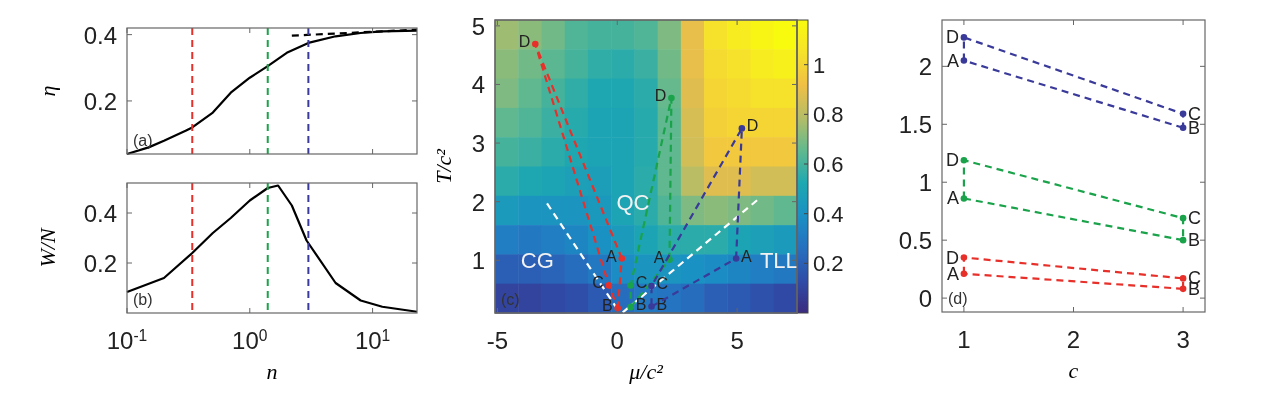  Describe the element at coordinates (272, 371) in the screenshot. I see `x-axis-title: n` at that location.